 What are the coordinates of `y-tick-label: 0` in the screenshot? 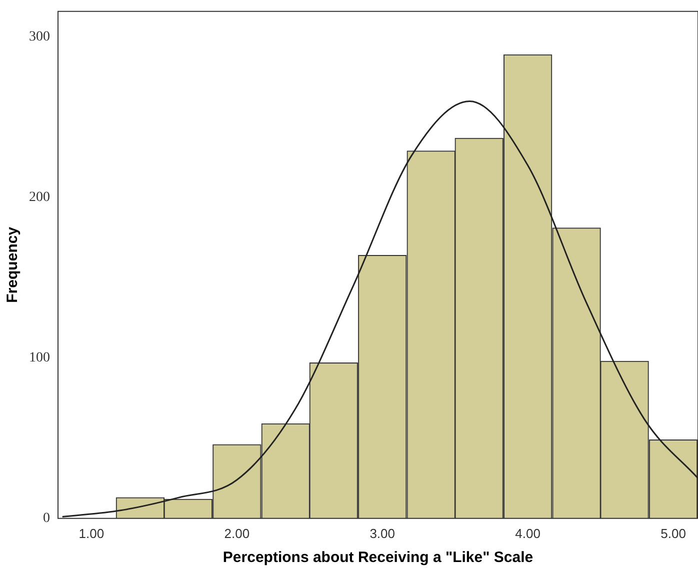 It's located at (46, 518).